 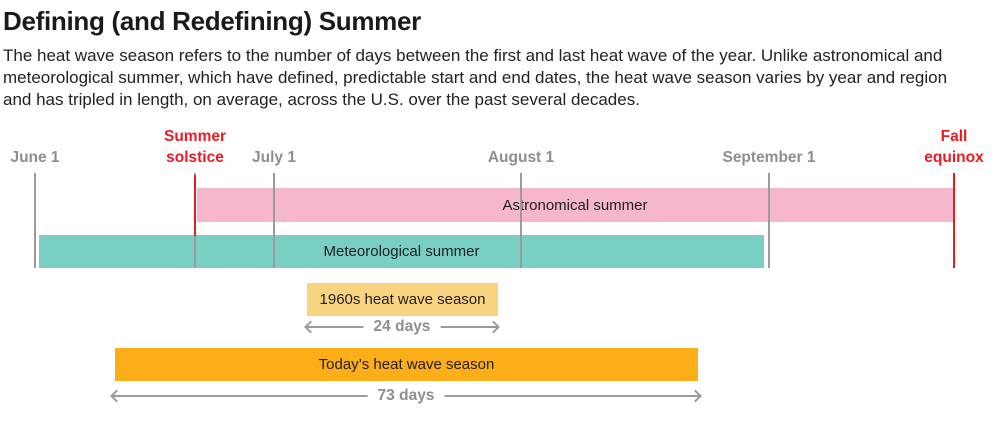 I want to click on axis-label-august-1: August 1, so click(x=521, y=157).